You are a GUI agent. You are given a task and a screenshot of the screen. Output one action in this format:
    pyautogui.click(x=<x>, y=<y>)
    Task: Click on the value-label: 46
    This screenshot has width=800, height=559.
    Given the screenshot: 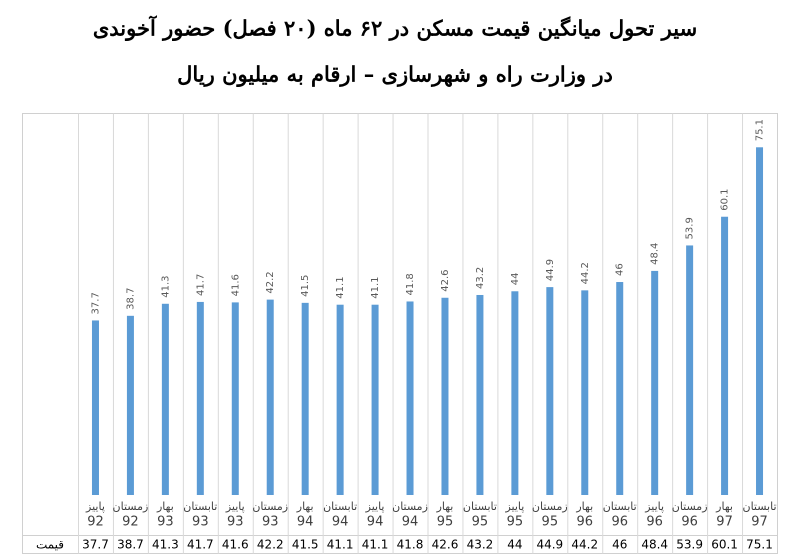 What is the action you would take?
    pyautogui.click(x=620, y=269)
    